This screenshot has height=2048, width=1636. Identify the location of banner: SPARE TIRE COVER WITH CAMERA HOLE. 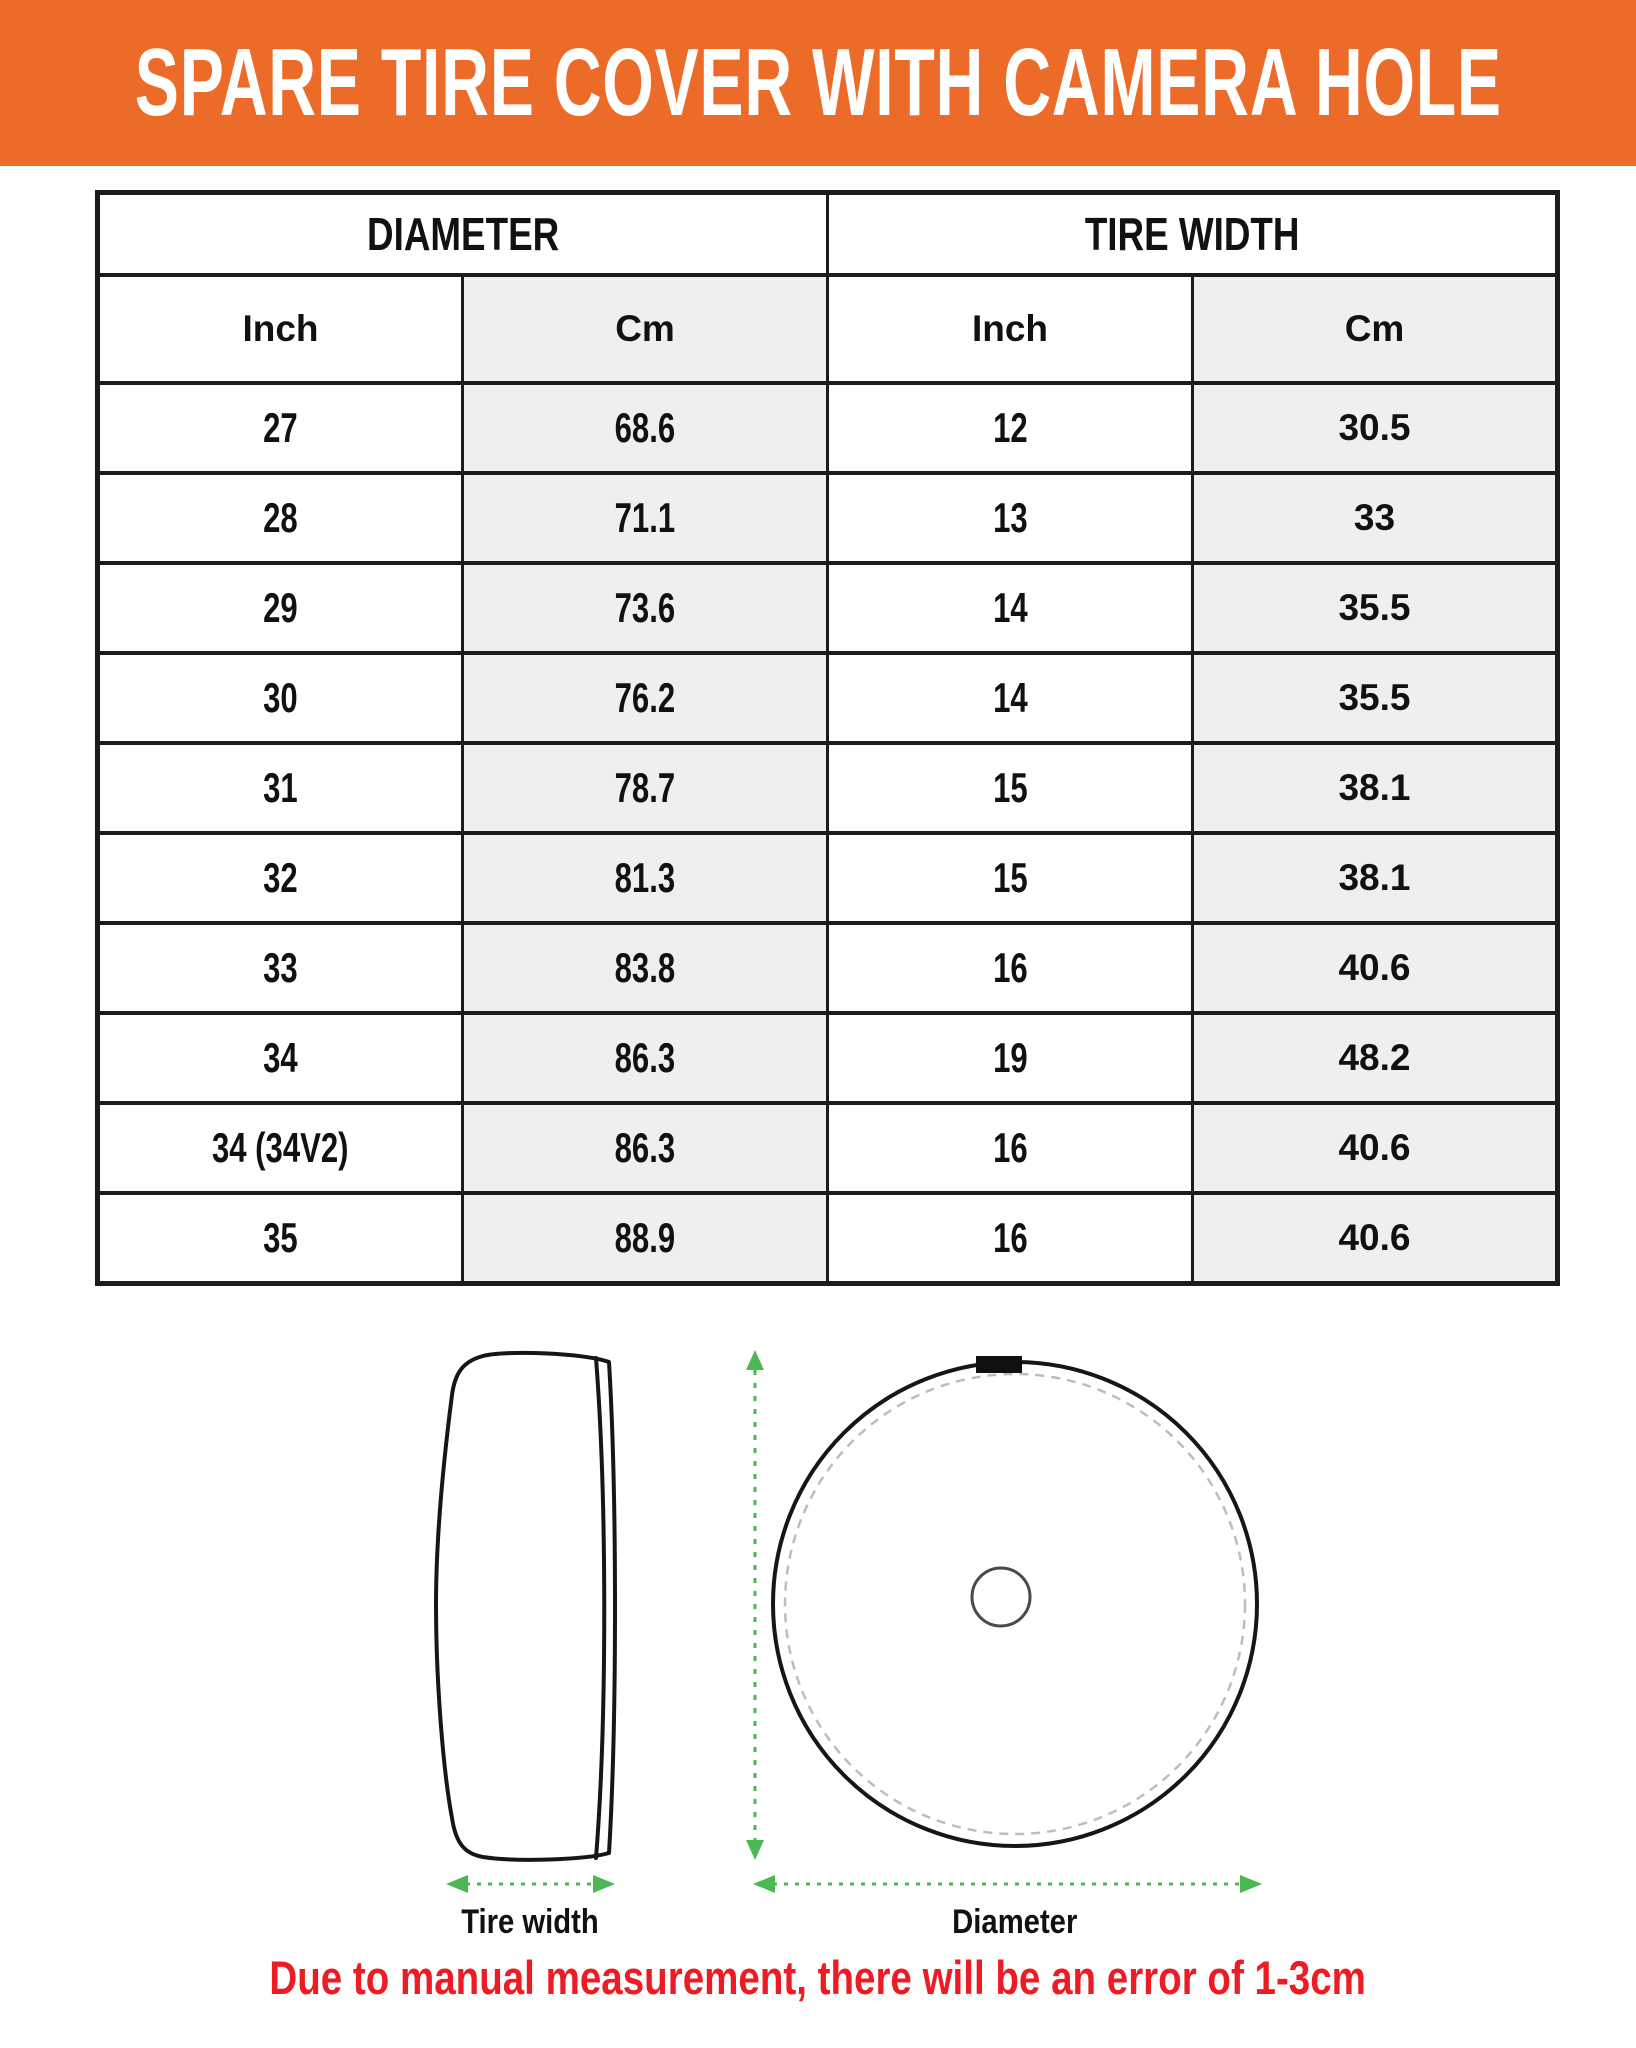
(818, 83).